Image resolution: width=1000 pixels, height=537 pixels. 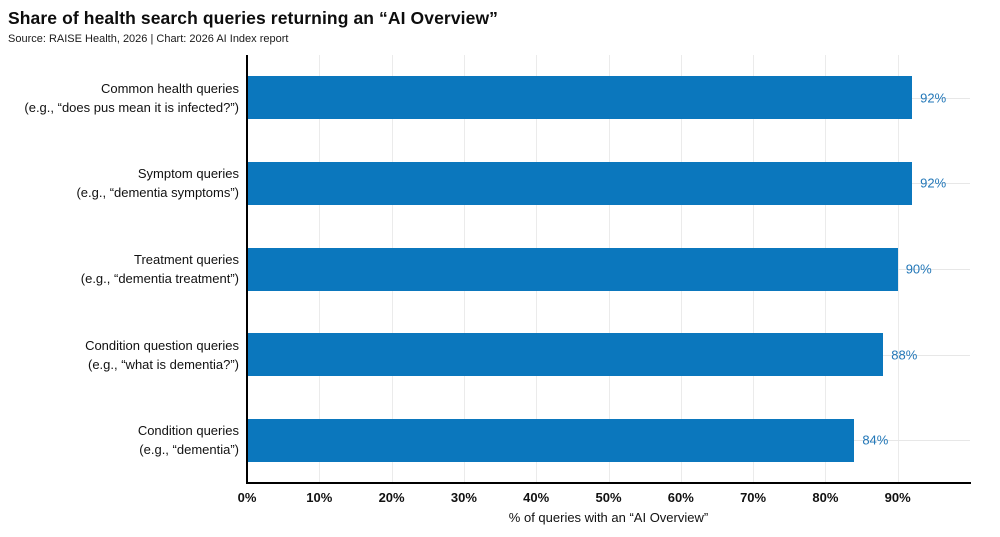 What do you see at coordinates (608, 497) in the screenshot?
I see `x-tick-label: 50%` at bounding box center [608, 497].